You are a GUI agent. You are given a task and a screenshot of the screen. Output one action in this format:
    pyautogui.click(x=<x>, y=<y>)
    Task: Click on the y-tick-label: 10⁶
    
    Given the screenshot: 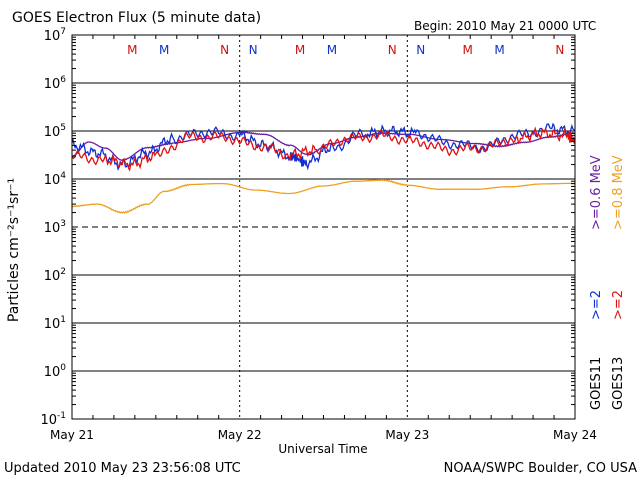 What is the action you would take?
    pyautogui.click(x=55, y=83)
    